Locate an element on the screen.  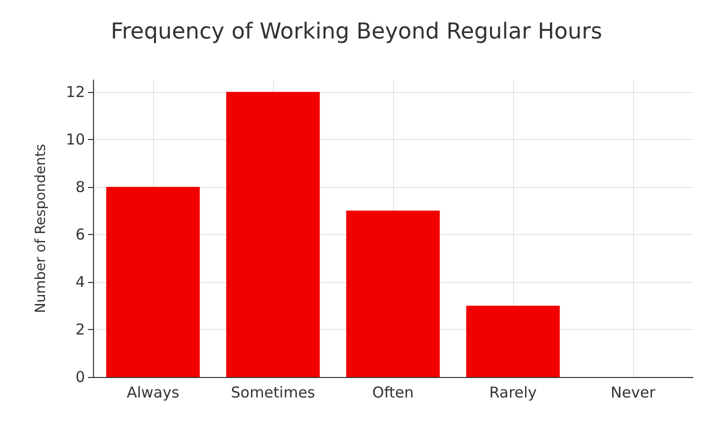
x-tick-label: Sometimes is located at coordinates (273, 393).